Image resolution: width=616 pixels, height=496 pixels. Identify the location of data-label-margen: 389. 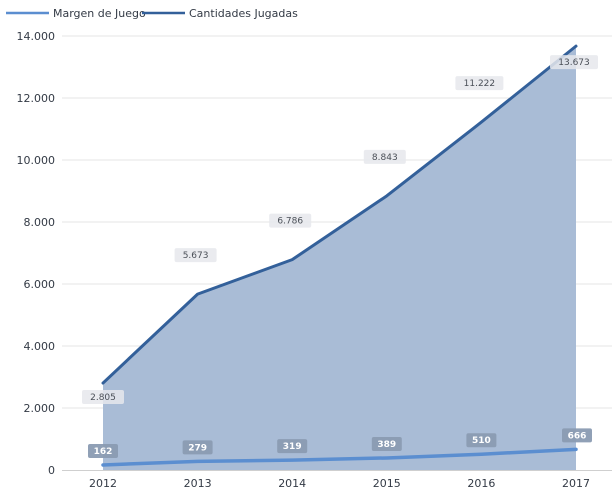
(386, 443).